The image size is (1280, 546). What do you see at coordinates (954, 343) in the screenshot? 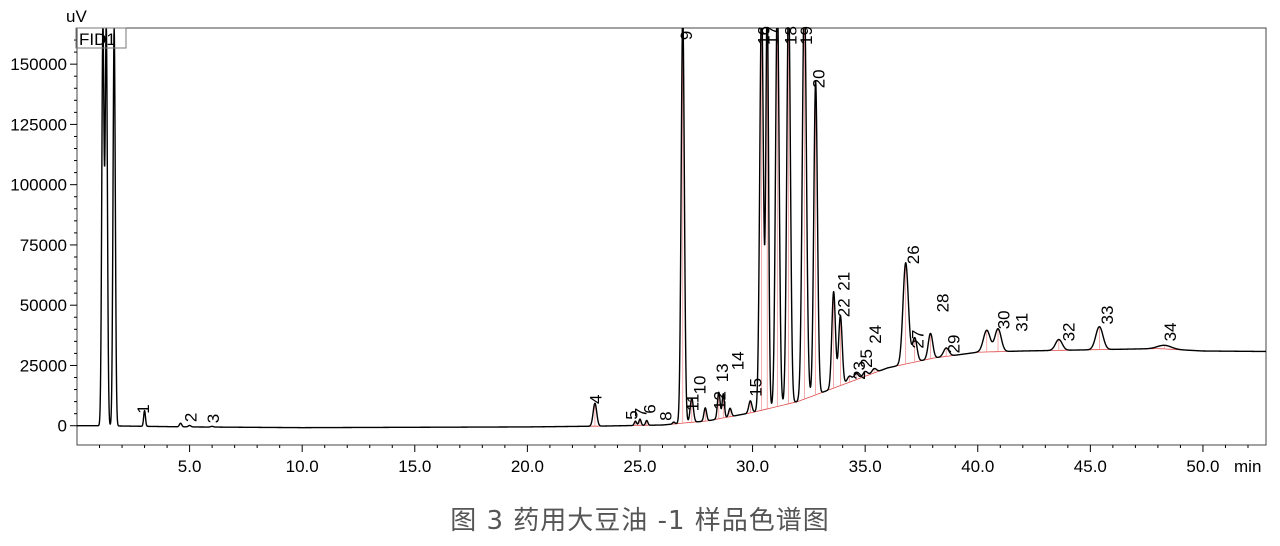
I see `peak-label: 29` at bounding box center [954, 343].